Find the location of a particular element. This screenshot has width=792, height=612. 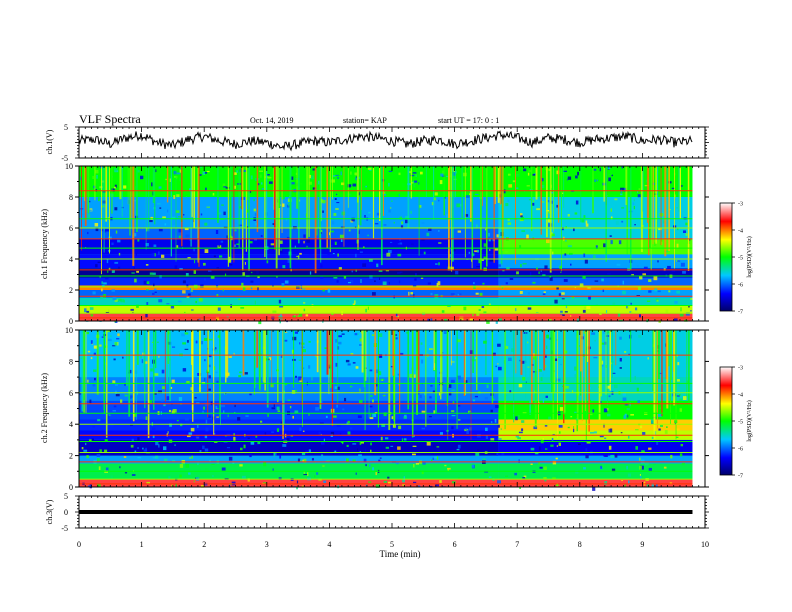

figure-title: VLF Spectra is located at coordinates (110, 119).